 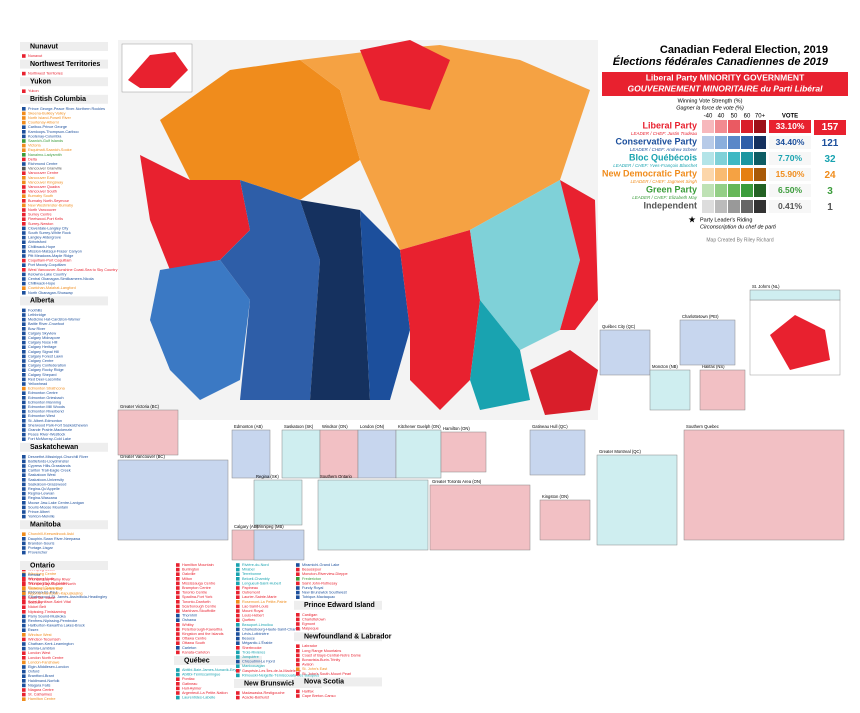 I want to click on party-leader: LEADER / CHEF: Andrew Scheer, so click(x=664, y=149).